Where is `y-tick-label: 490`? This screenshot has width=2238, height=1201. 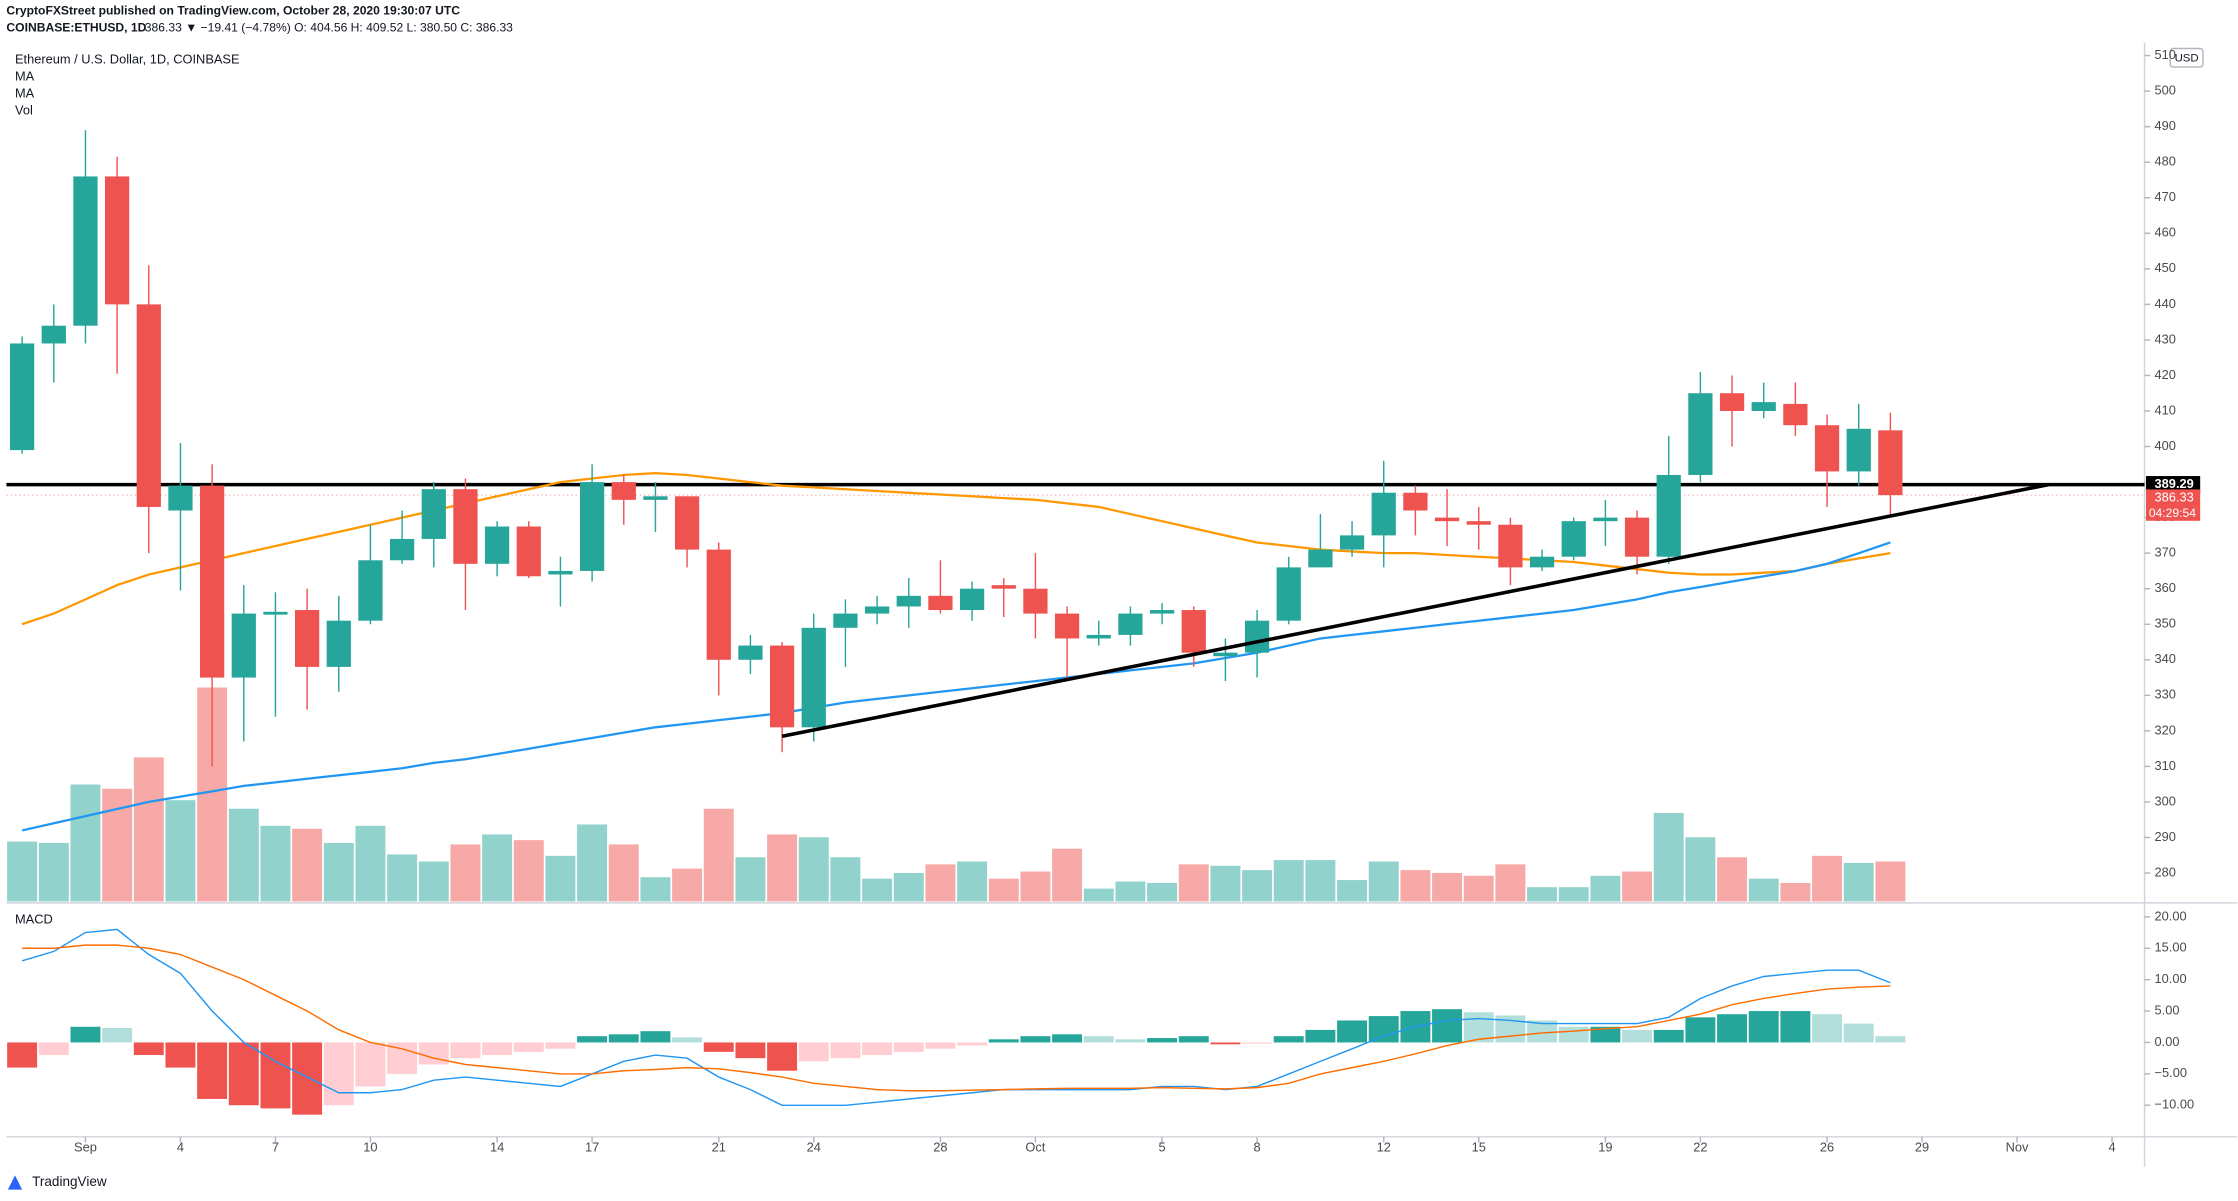
y-tick-label: 490 is located at coordinates (2165, 125).